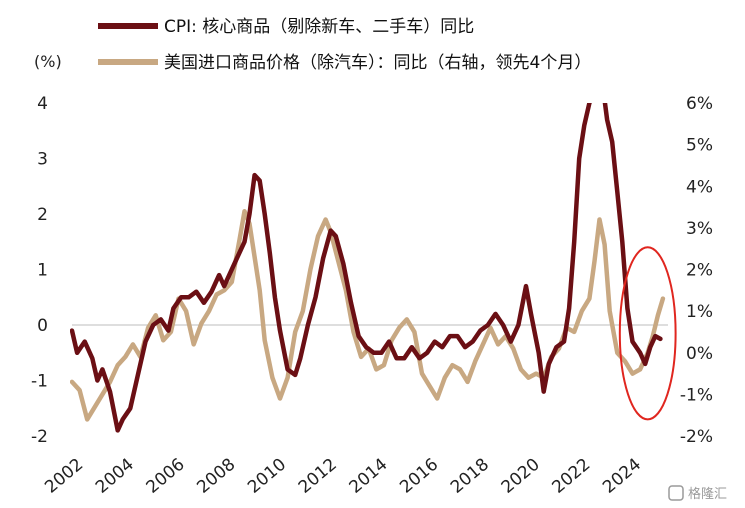 This screenshot has height=508, width=745. I want to click on x-tick-label: 2002, so click(64, 476).